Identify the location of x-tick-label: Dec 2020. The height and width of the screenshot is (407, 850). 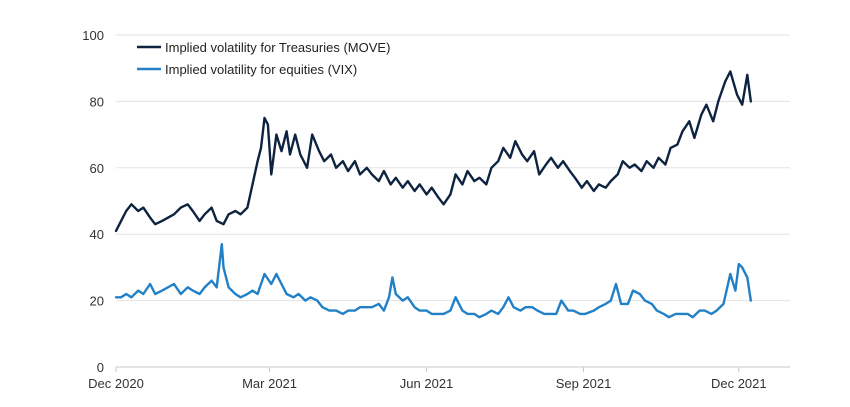
(116, 383).